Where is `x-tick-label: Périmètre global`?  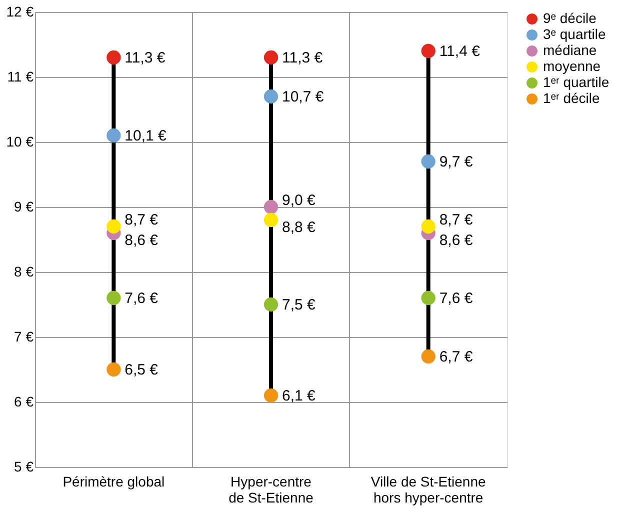
x-tick-label: Périmètre global is located at coordinates (113, 482).